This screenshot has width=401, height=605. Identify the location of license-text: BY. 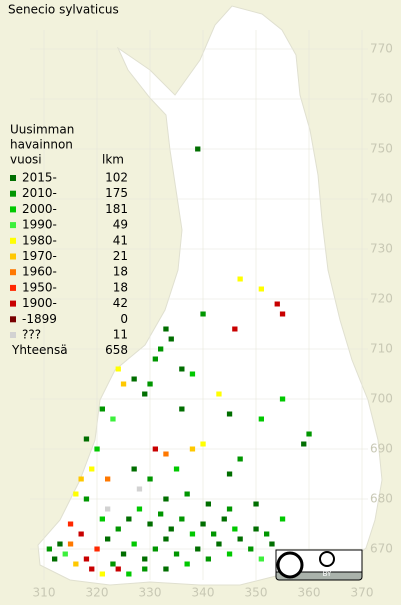
(327, 574).